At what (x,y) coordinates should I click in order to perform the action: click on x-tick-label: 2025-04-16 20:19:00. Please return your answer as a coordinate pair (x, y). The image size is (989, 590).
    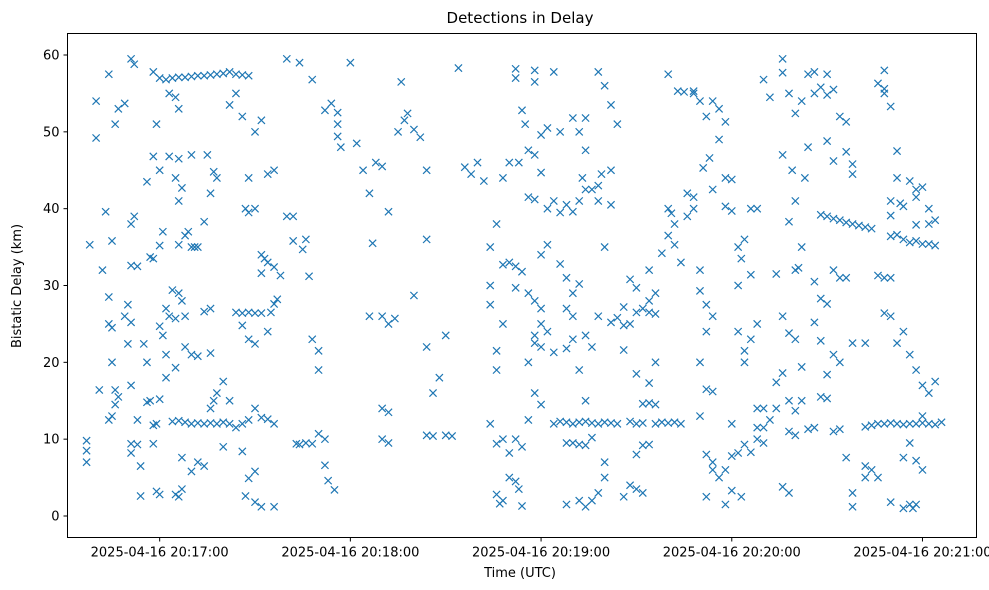
    Looking at the image, I should click on (541, 553).